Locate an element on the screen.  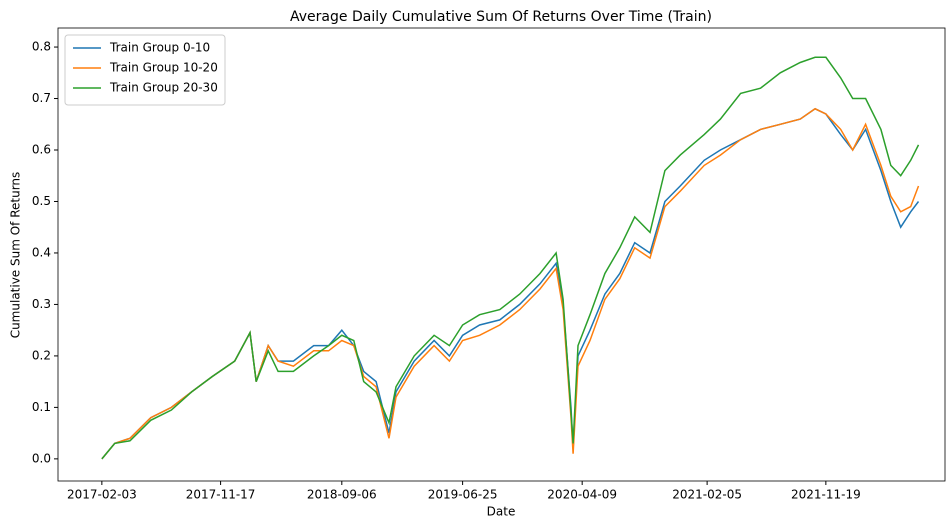
y-tick-label: 0.8 is located at coordinates (41, 47).